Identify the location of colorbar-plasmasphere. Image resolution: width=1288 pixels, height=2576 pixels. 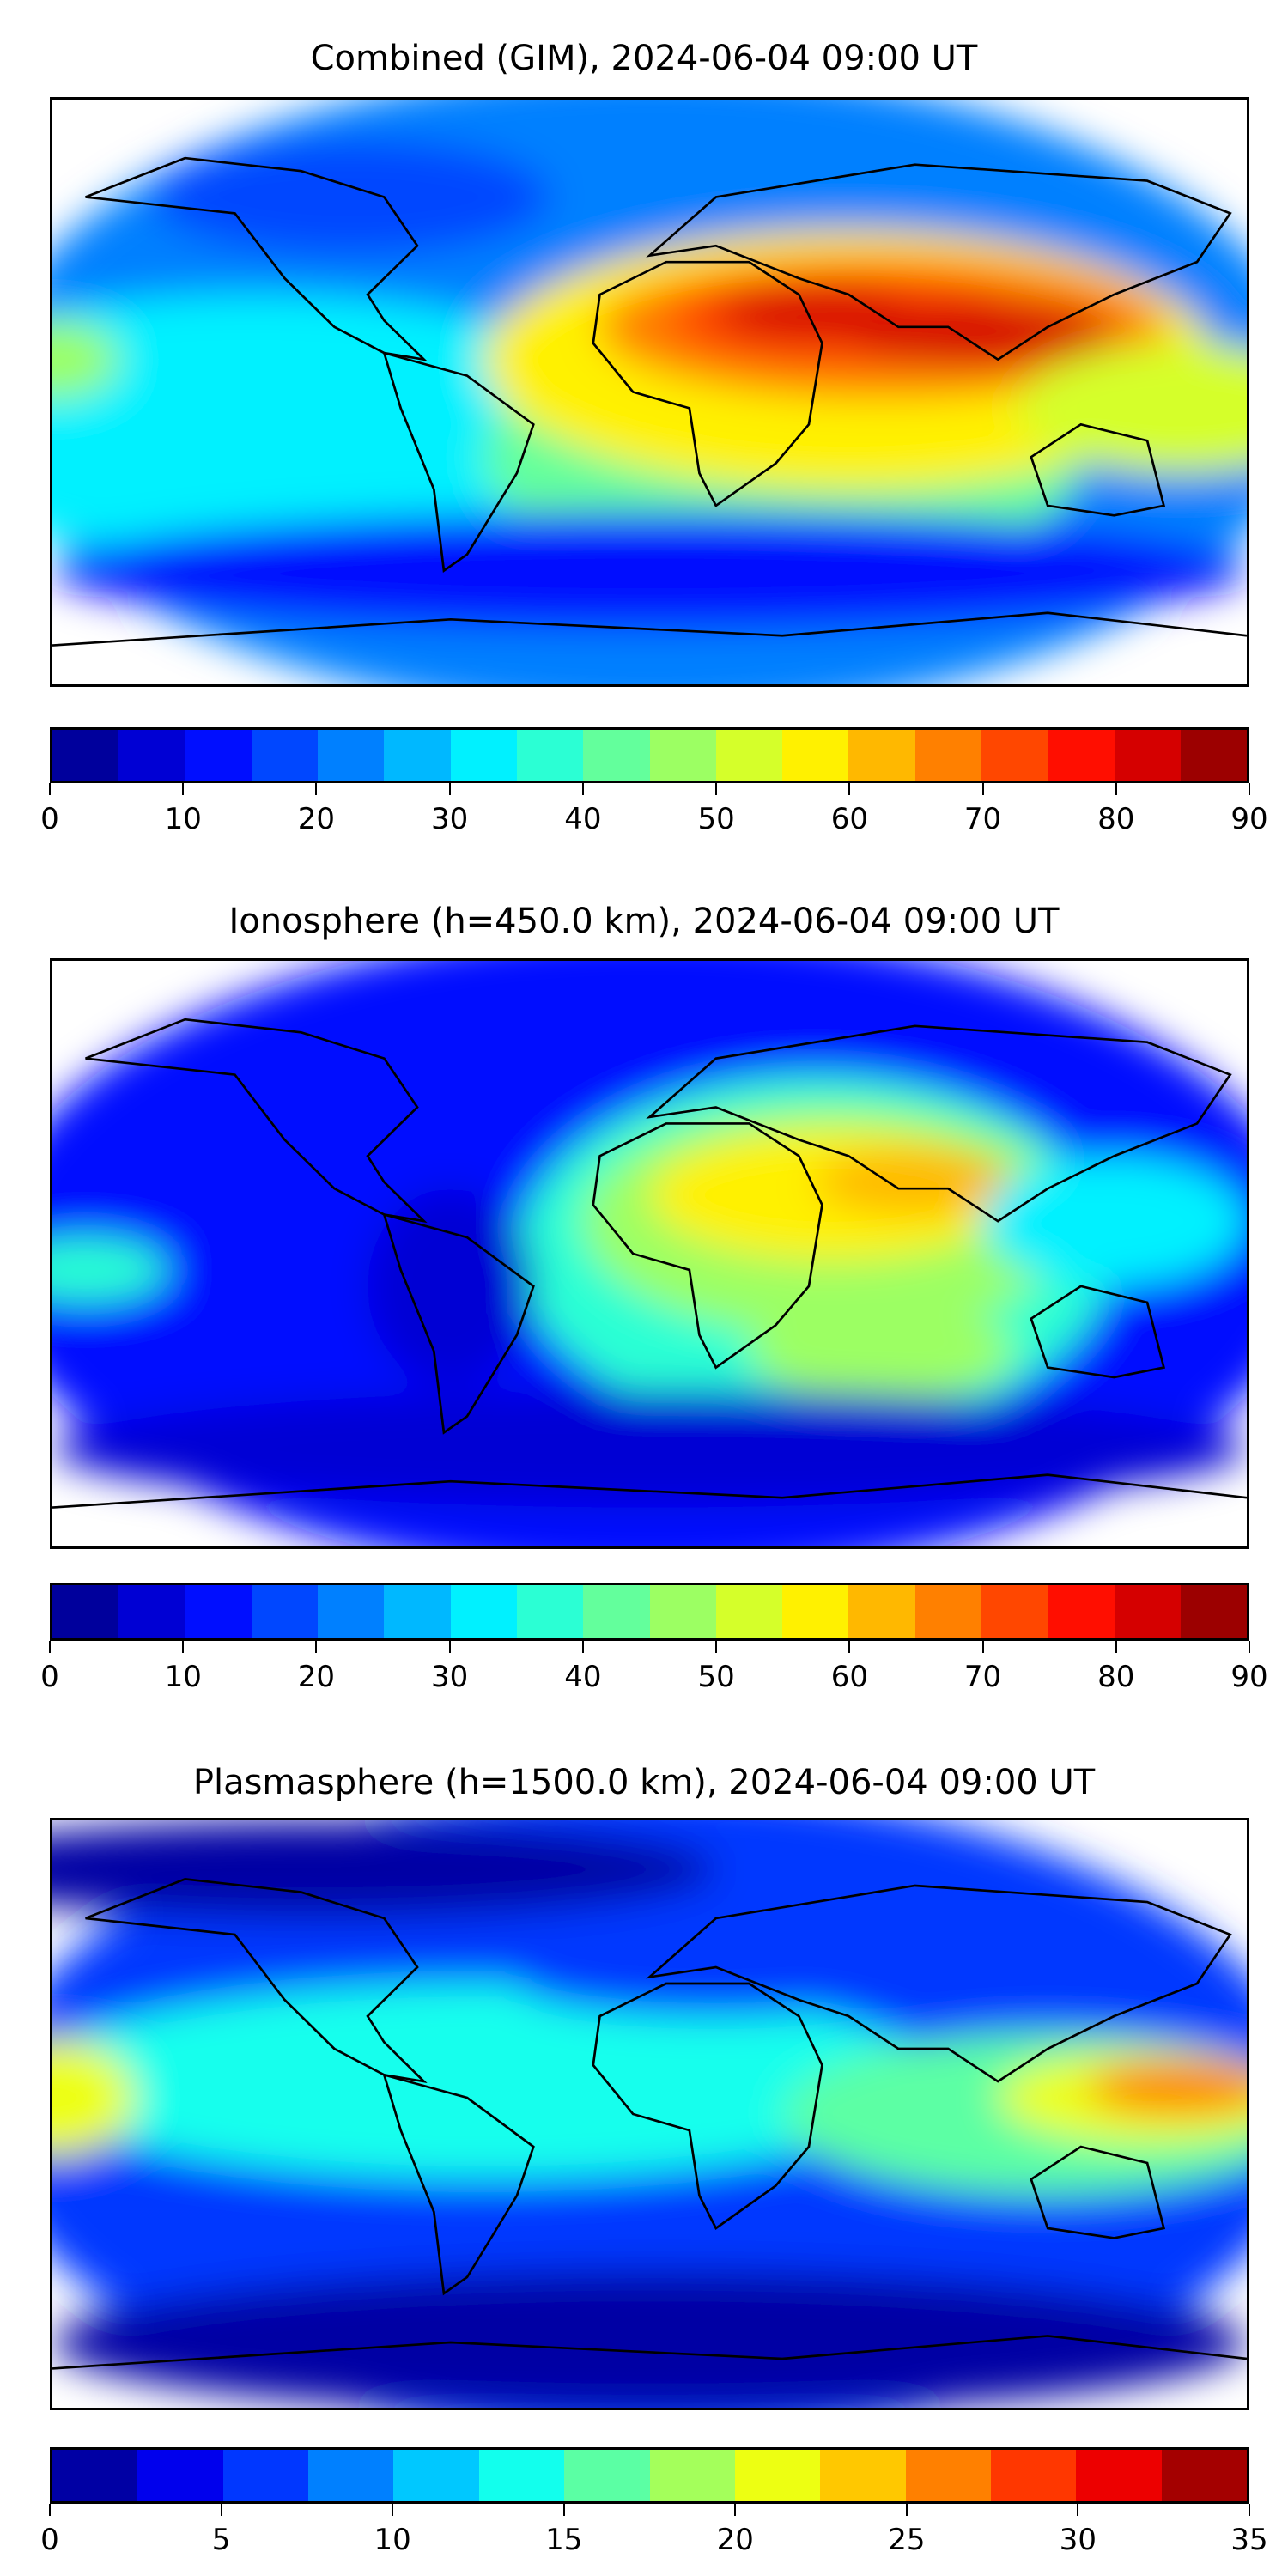
(649, 2475).